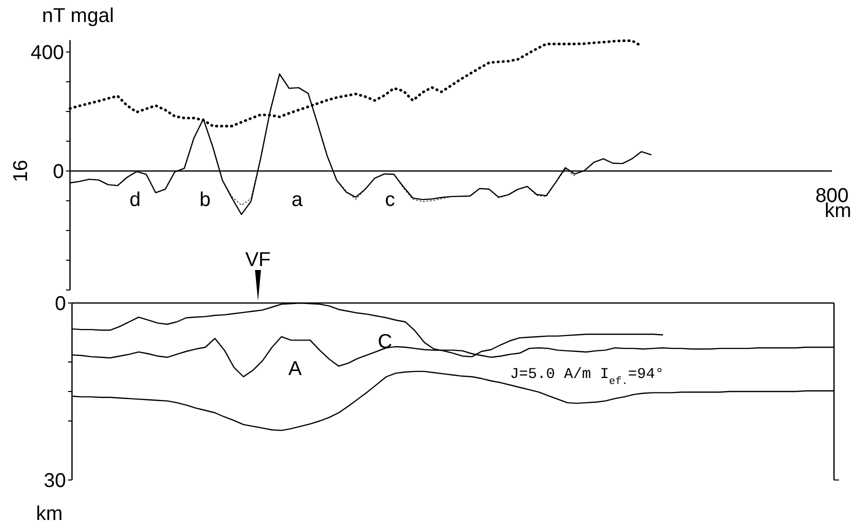 This screenshot has width=864, height=528. I want to click on text: 16, so click(21, 171).